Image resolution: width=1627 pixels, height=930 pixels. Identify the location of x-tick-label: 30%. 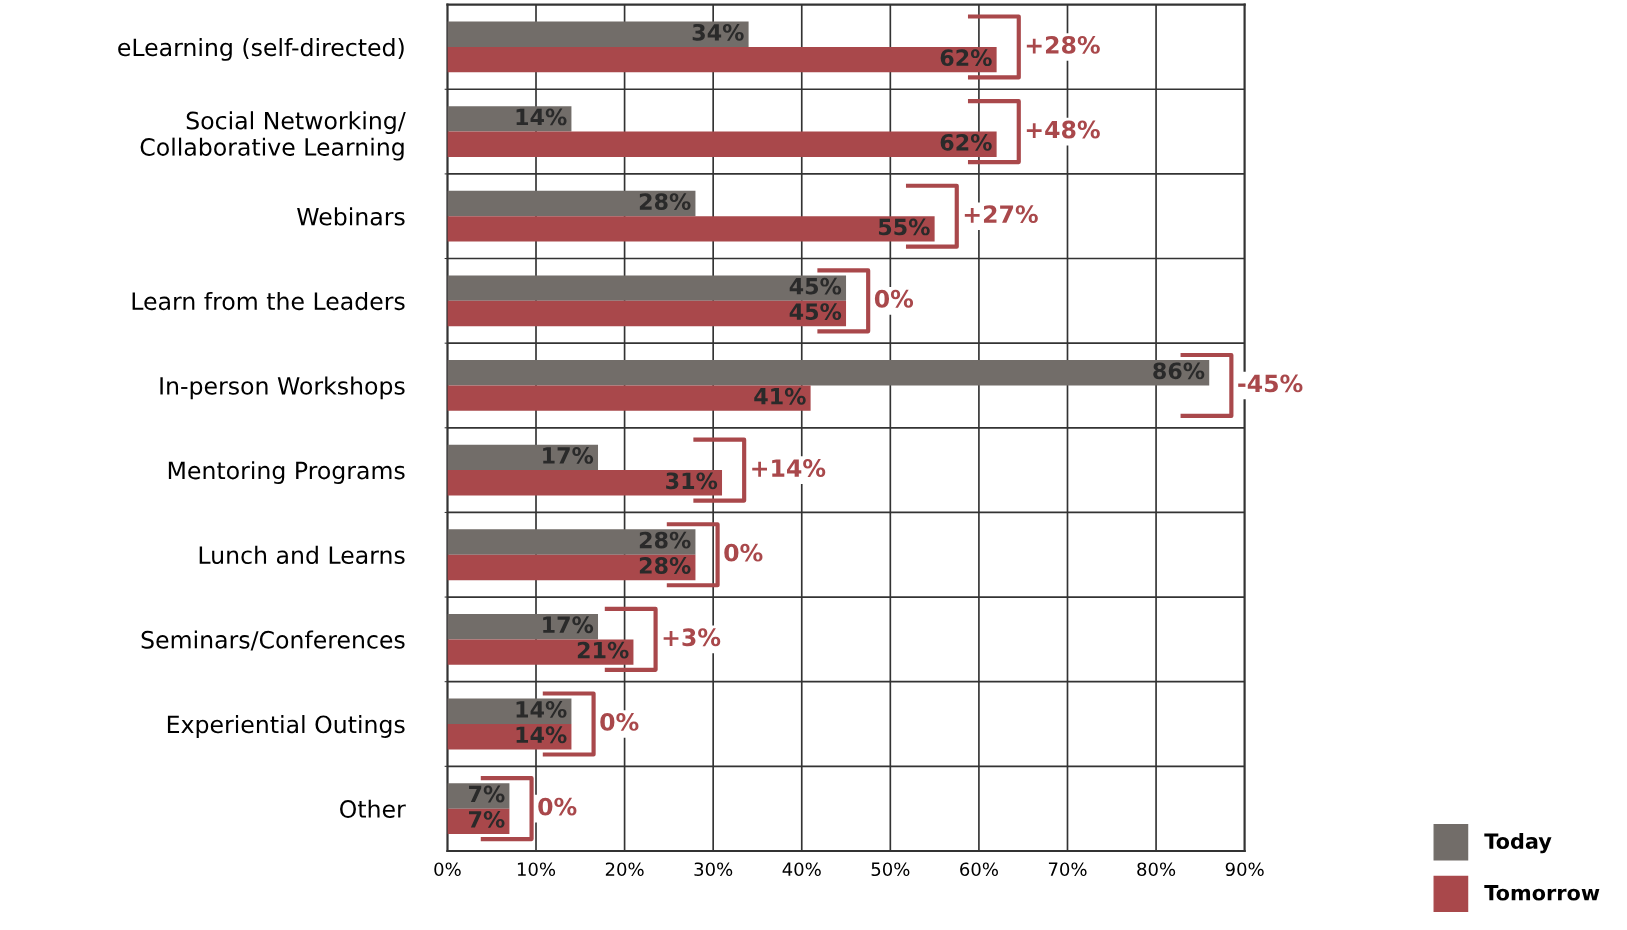
(713, 869).